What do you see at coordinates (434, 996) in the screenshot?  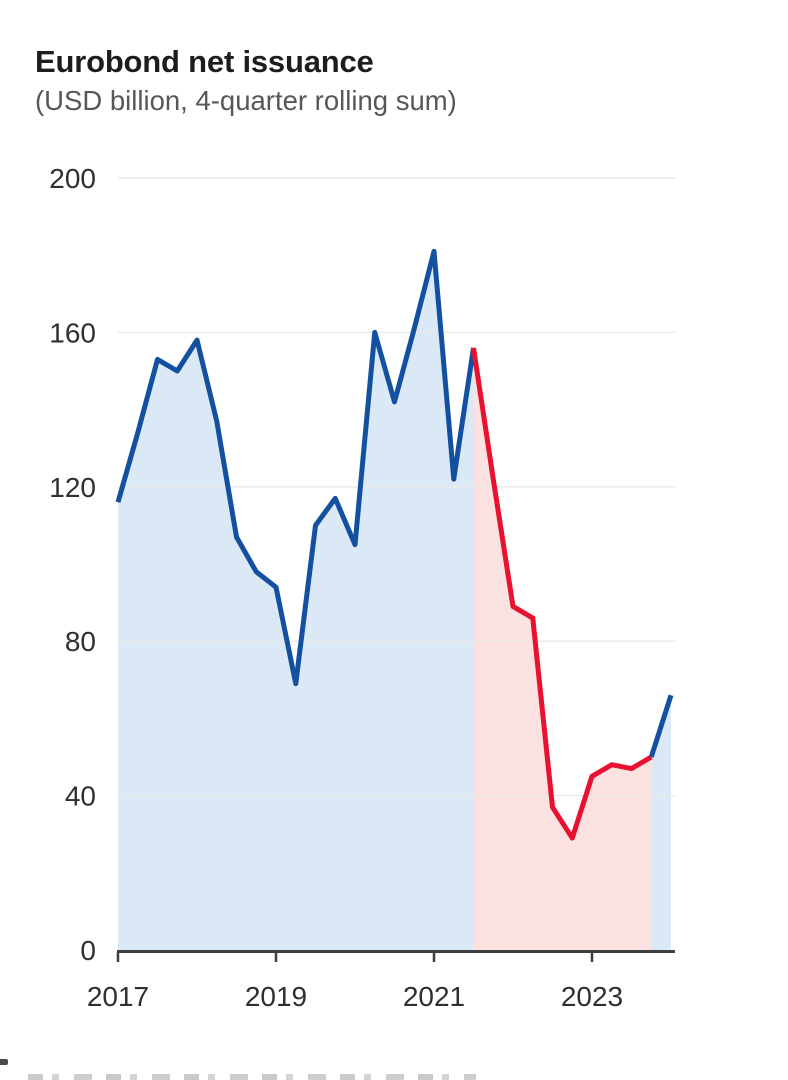 I see `x-tick-label-2021: 2021` at bounding box center [434, 996].